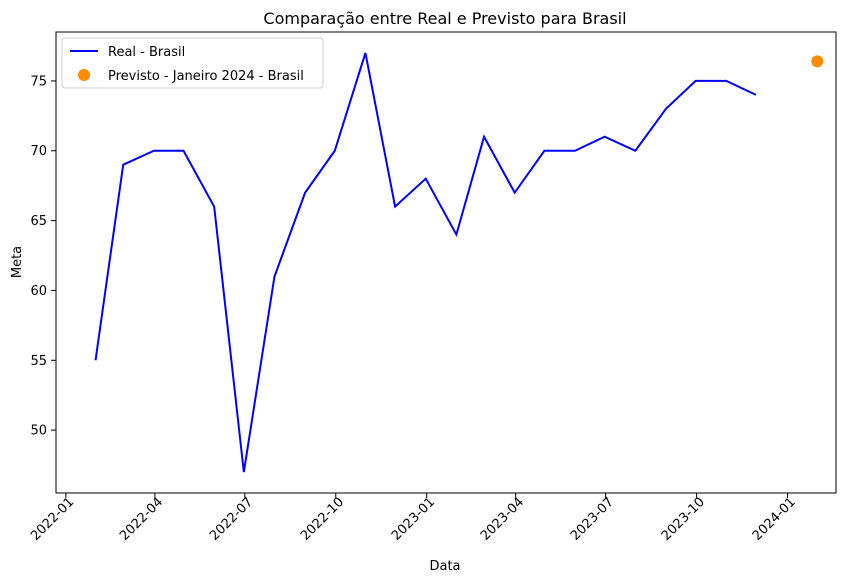  Describe the element at coordinates (17, 262) in the screenshot. I see `y-axis-label: Meta` at that location.